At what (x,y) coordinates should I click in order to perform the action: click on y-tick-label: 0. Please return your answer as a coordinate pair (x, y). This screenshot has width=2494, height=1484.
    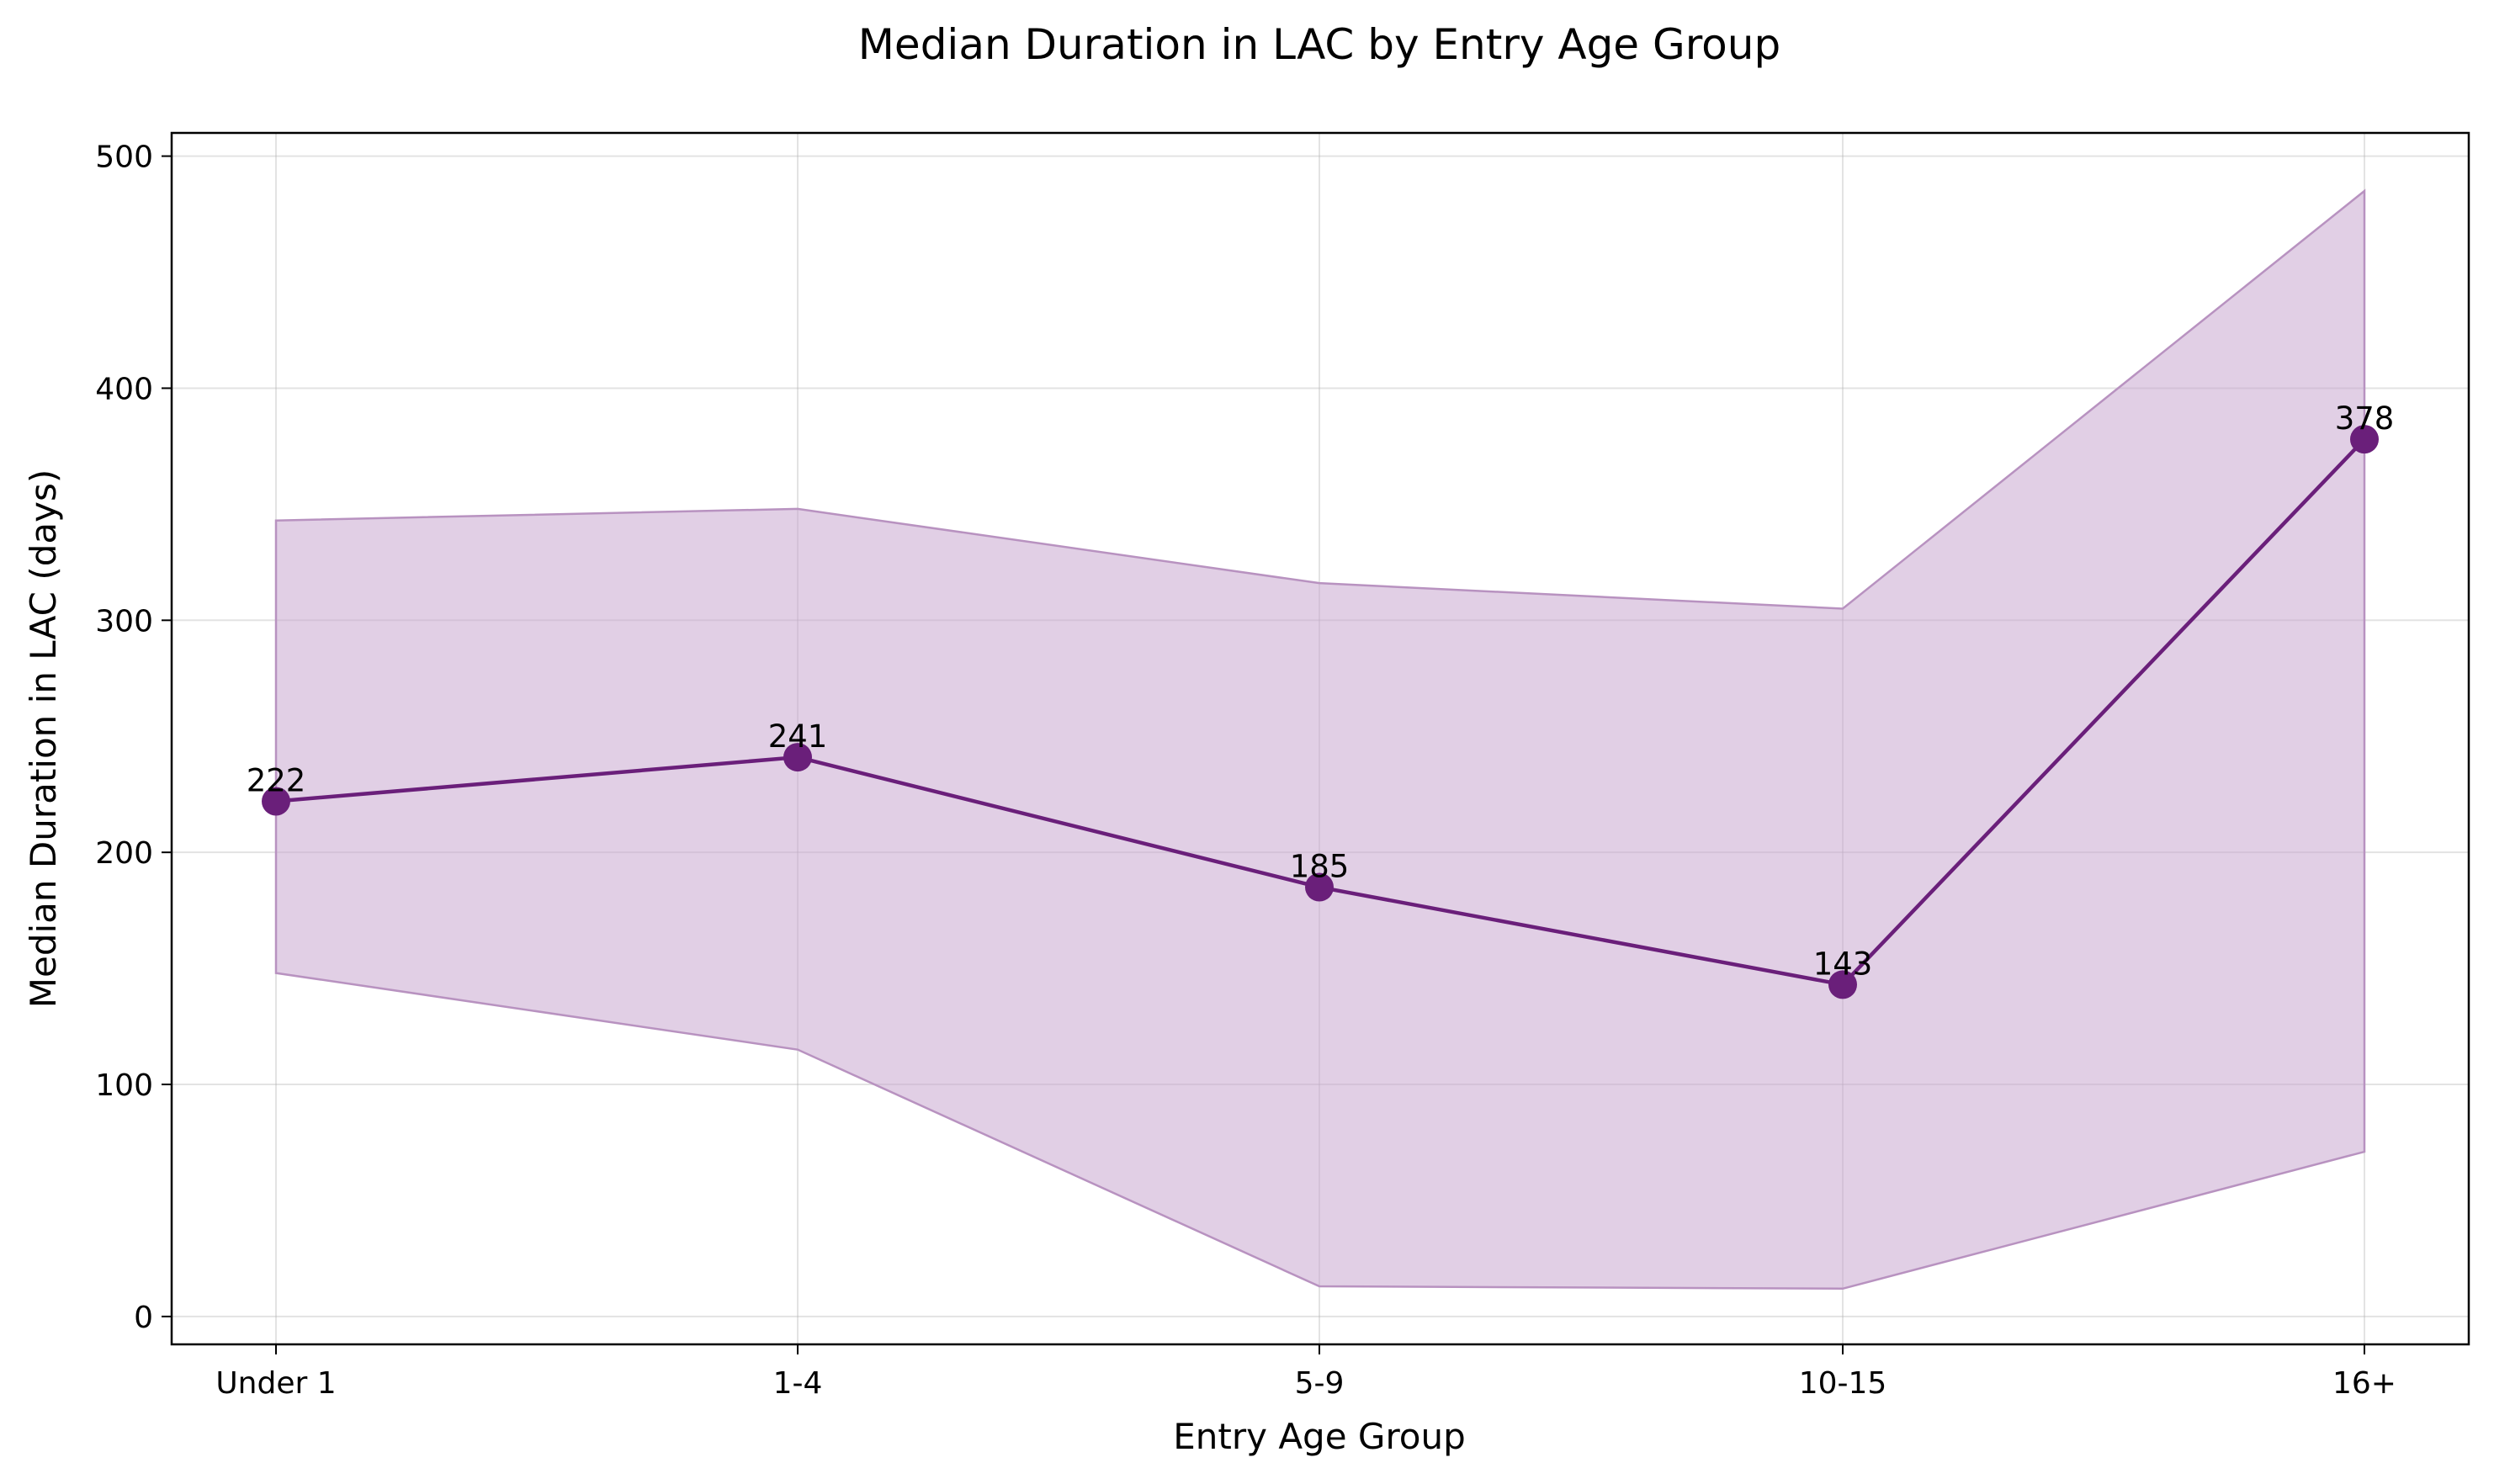
    Looking at the image, I should click on (144, 1318).